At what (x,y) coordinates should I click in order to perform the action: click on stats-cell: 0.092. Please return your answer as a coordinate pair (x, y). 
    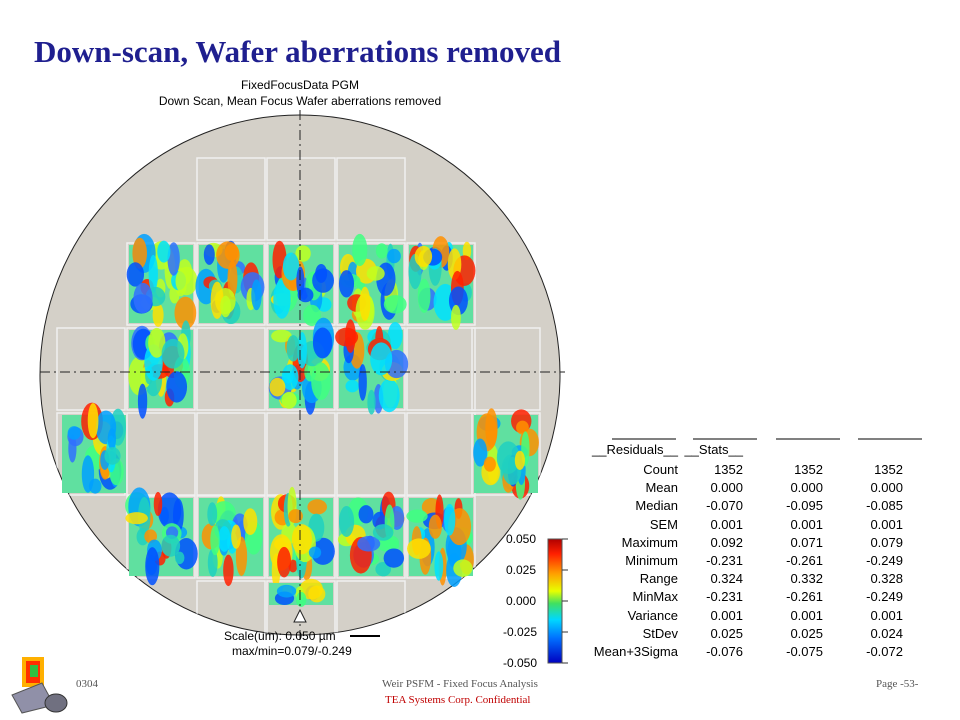
    Looking at the image, I should click on (726, 542).